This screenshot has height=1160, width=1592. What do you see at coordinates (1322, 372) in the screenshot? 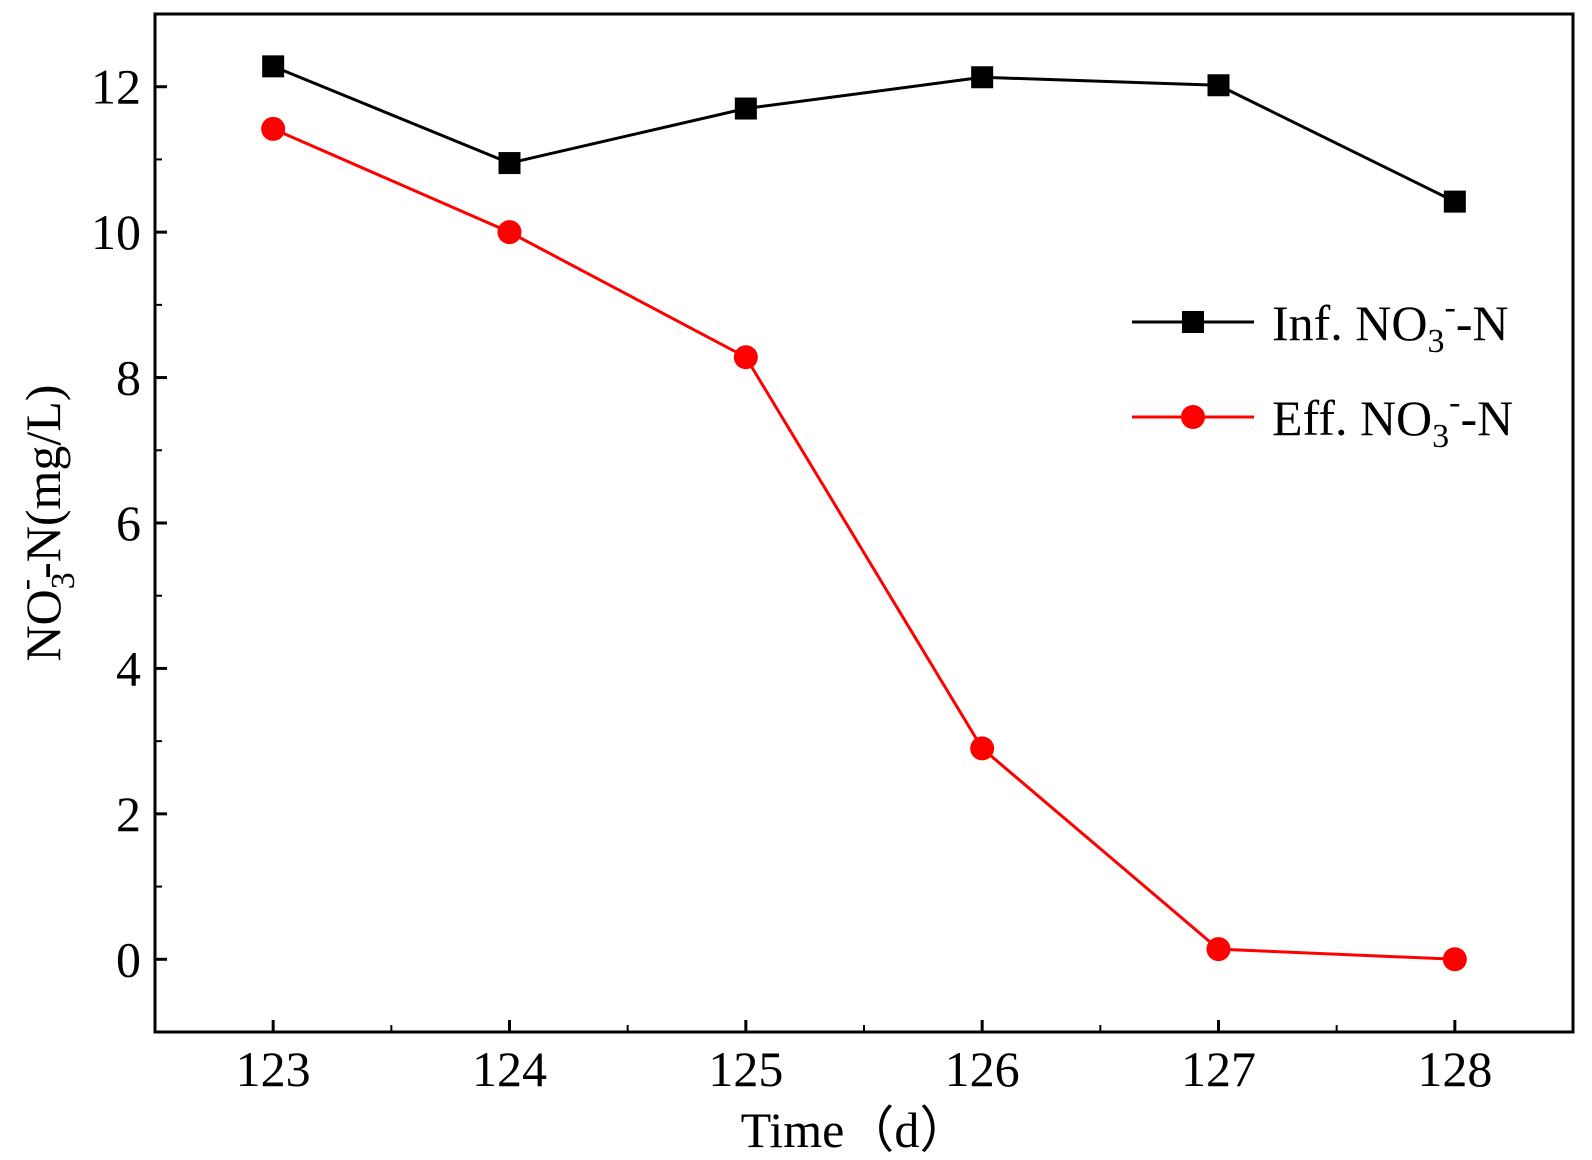
I see `legend: Inf. NO3--N Eff. NO3--N` at bounding box center [1322, 372].